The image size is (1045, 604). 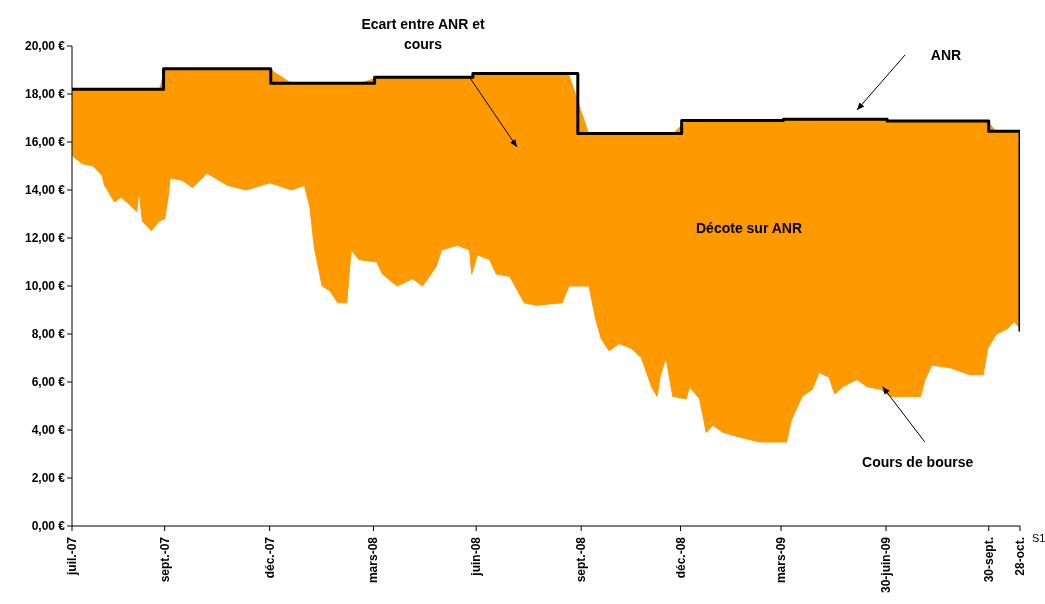 I want to click on y-tick-label: 18,00 €, so click(x=45, y=94).